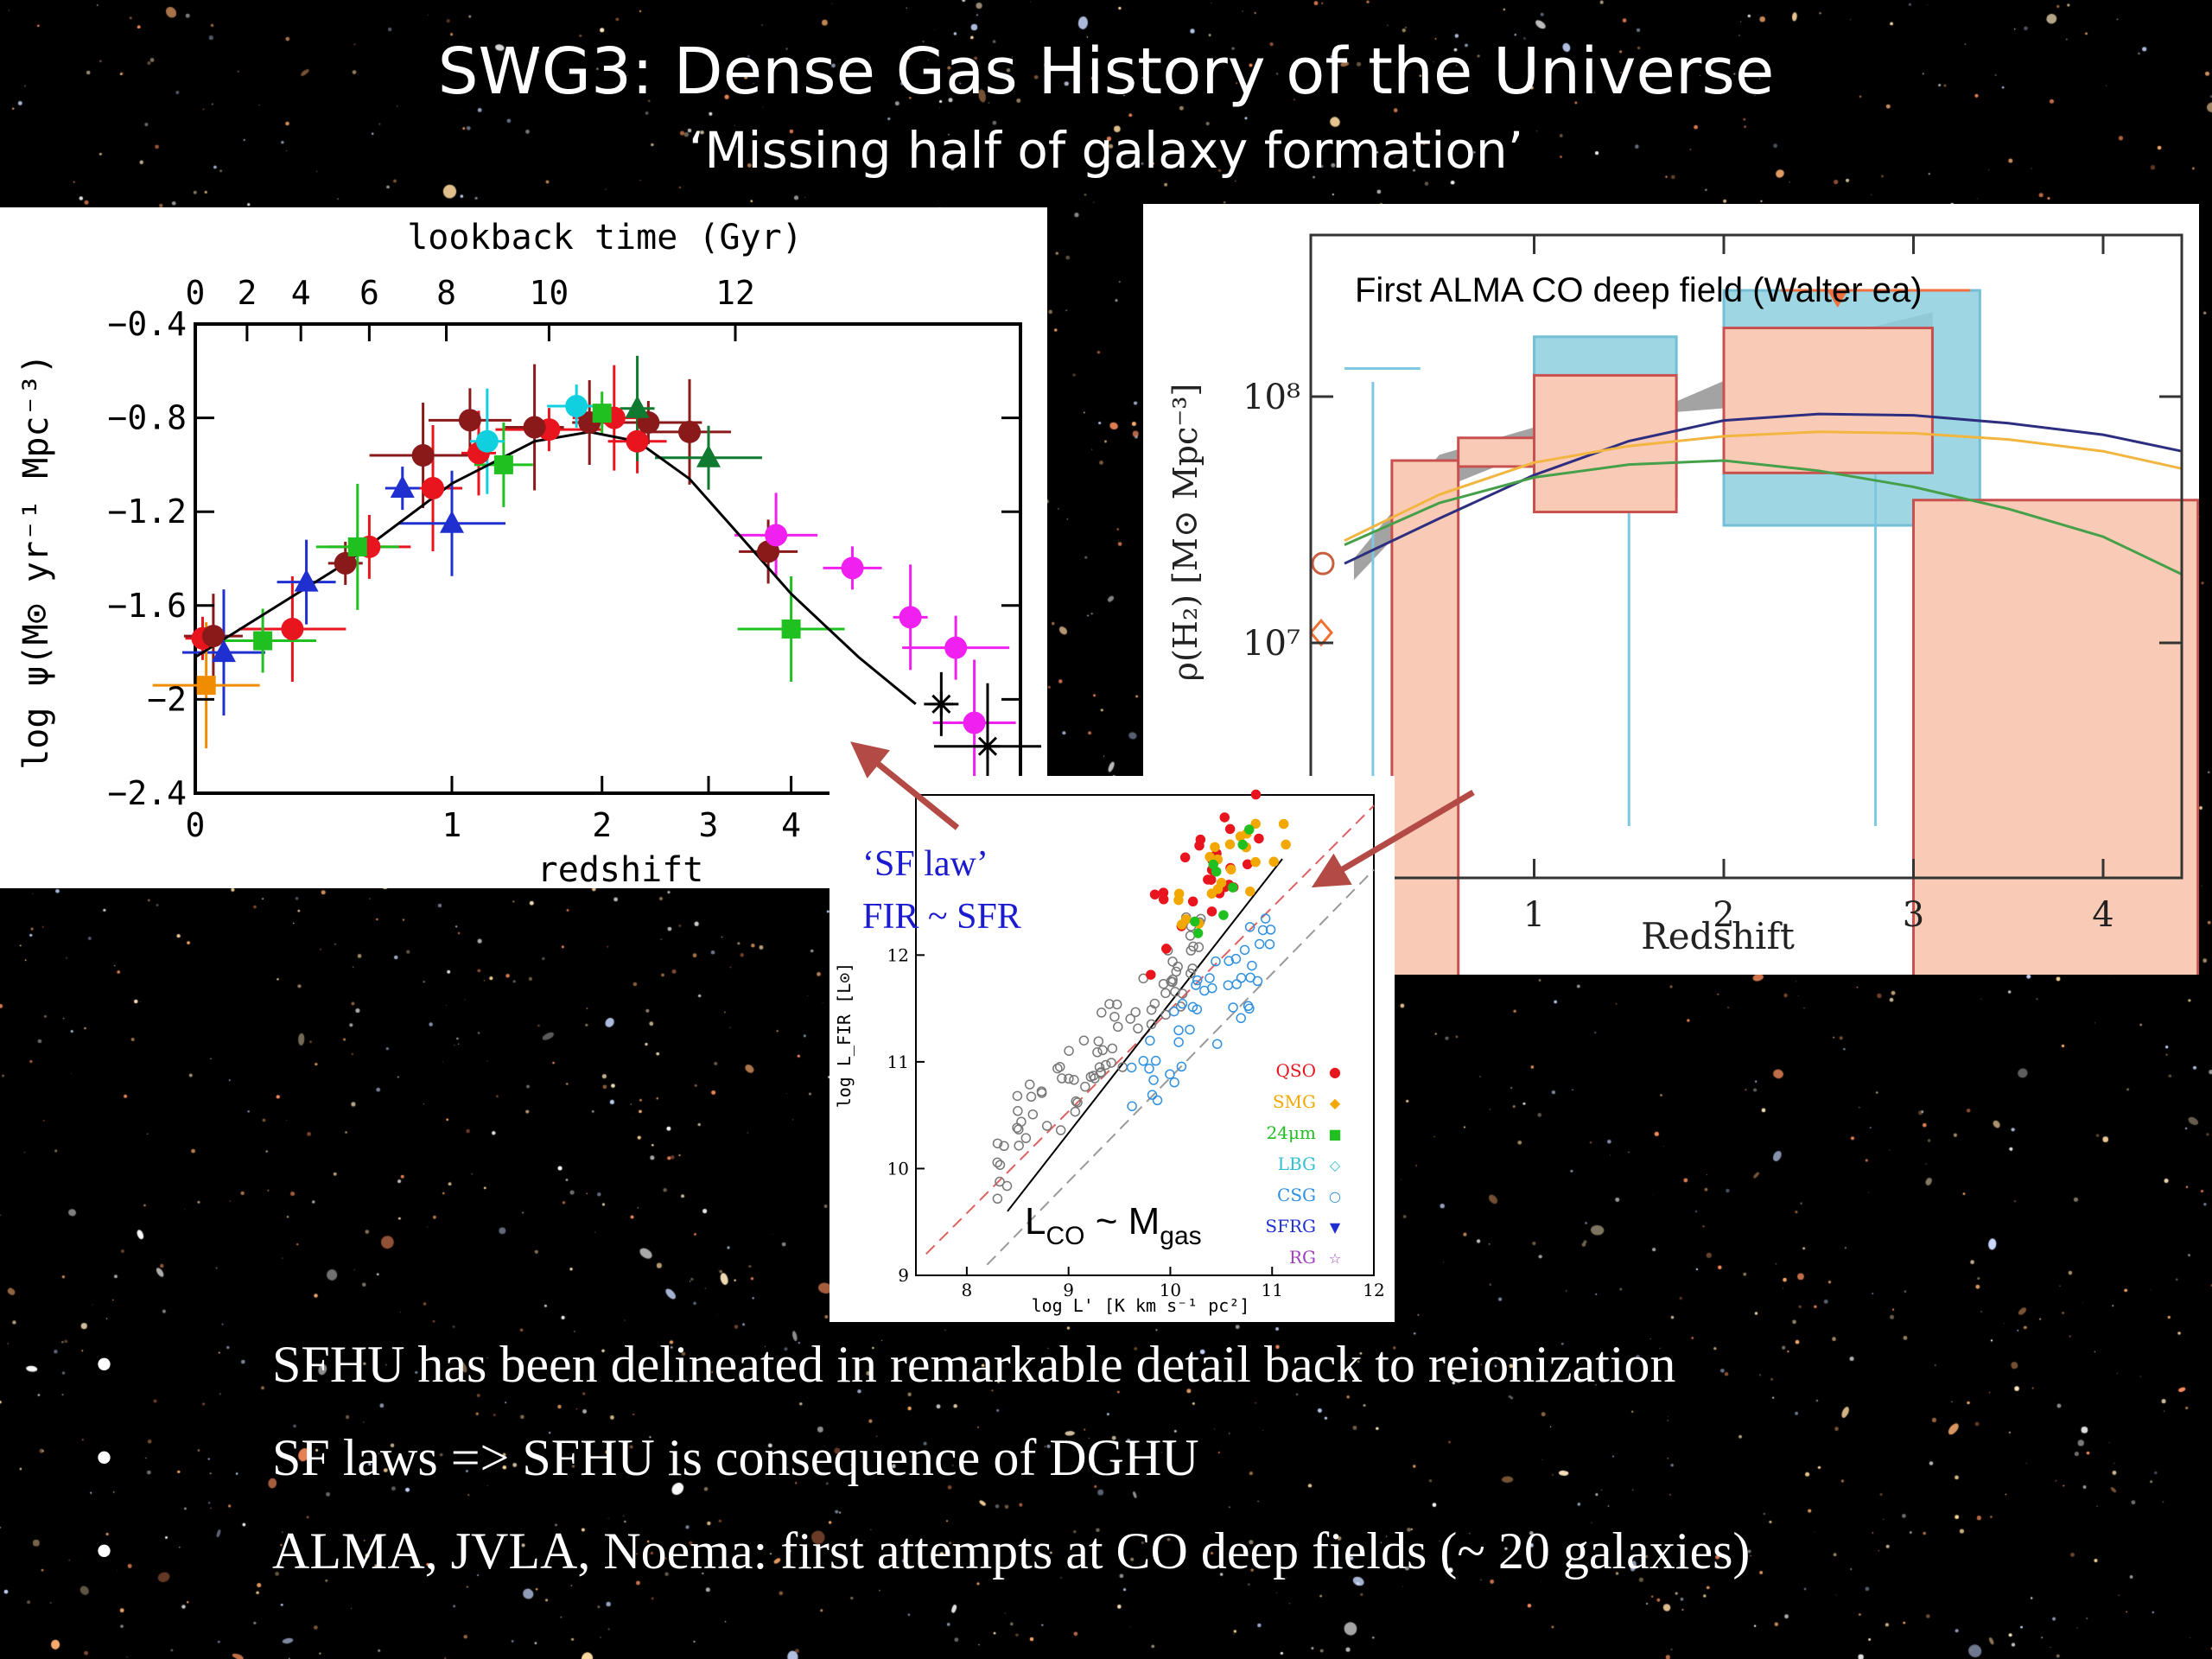 This screenshot has width=2212, height=1659. What do you see at coordinates (147, 418) in the screenshot?
I see `y-tick-label: −0.8` at bounding box center [147, 418].